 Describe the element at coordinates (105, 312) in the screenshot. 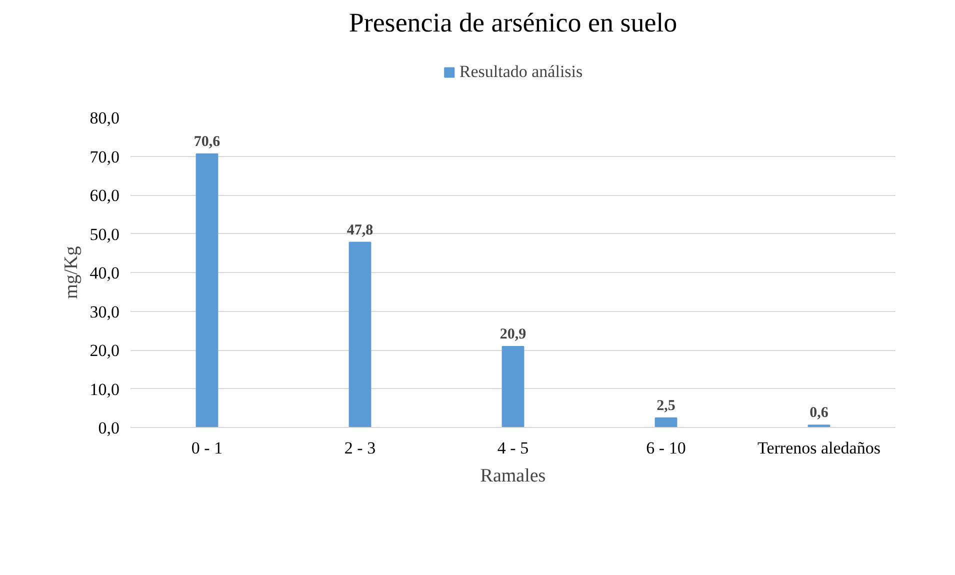

I see `y-tick-label: 30,0` at that location.